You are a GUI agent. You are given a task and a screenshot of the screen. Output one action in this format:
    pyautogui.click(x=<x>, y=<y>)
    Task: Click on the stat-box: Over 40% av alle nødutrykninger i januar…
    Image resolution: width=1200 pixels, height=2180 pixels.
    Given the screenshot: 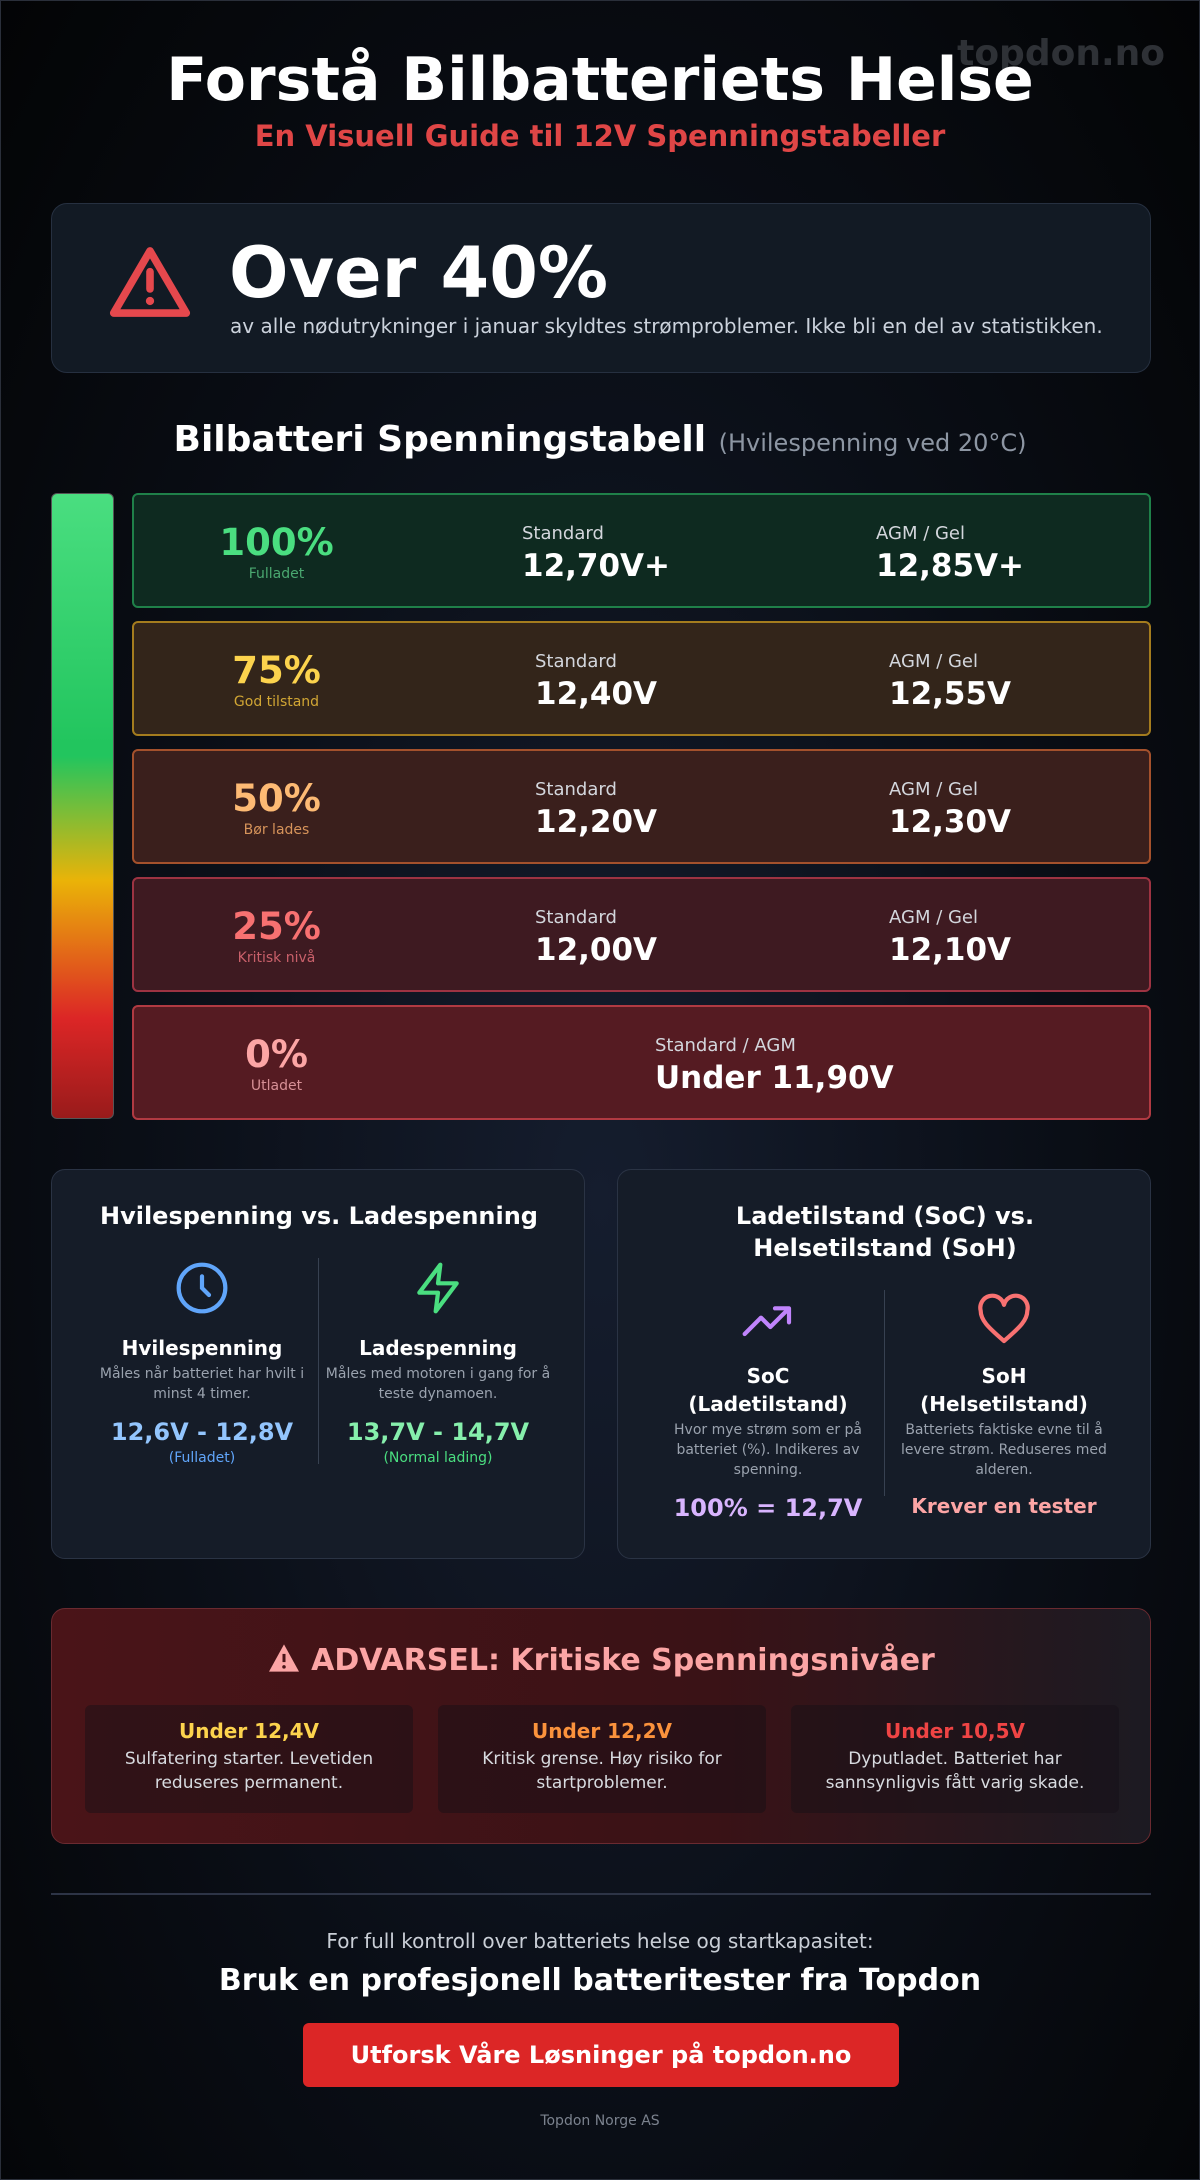 What is the action you would take?
    pyautogui.click(x=601, y=288)
    